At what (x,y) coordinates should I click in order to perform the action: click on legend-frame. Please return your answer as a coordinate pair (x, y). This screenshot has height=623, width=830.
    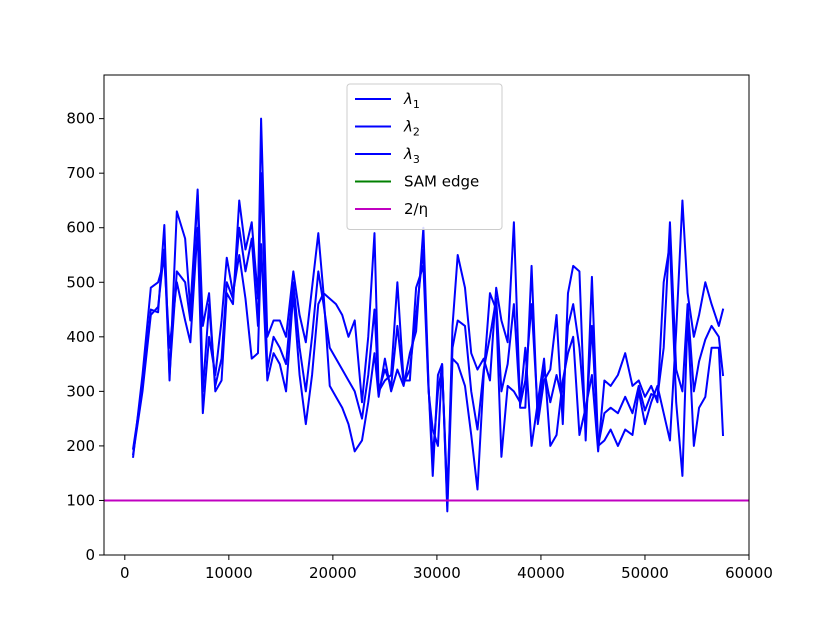
    Looking at the image, I should click on (424, 156).